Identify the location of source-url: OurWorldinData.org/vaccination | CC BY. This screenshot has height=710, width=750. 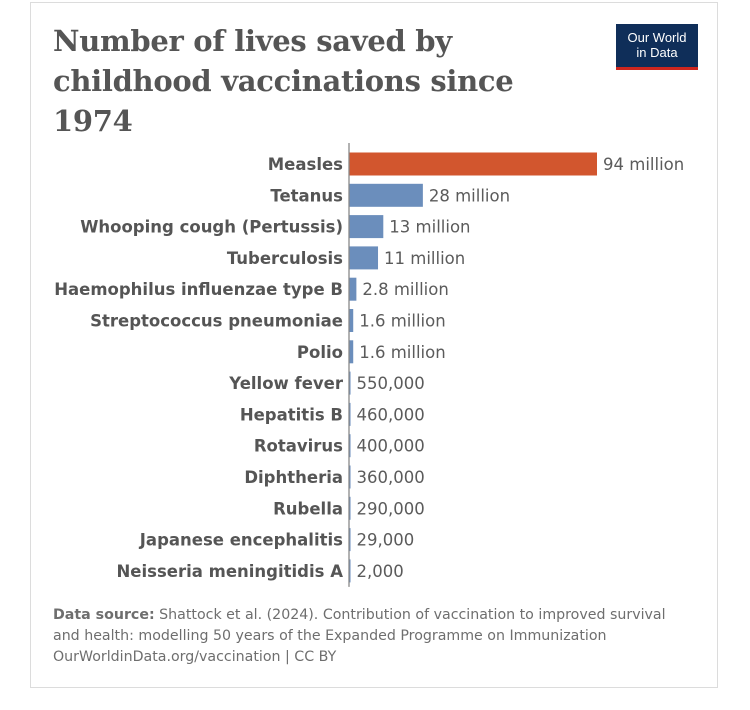
(195, 657).